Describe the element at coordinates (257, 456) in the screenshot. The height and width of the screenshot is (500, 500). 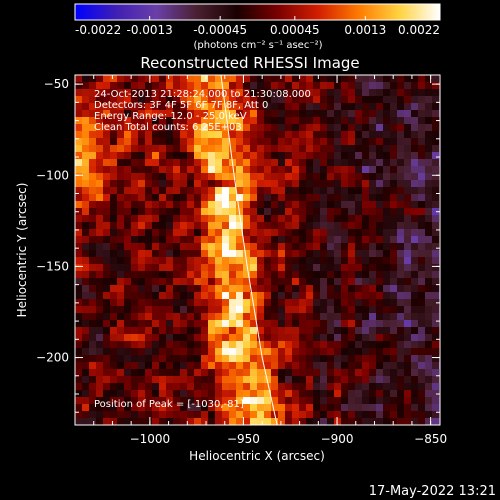
I see `x-axis-label: Heliocentric X (arcsec)` at that location.